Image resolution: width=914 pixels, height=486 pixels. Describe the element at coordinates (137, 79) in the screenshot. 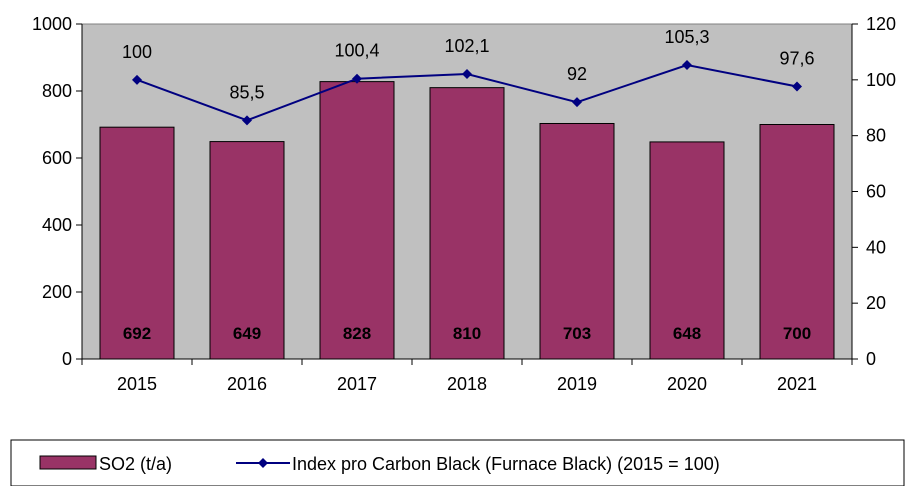

I see `index-point-2015` at that location.